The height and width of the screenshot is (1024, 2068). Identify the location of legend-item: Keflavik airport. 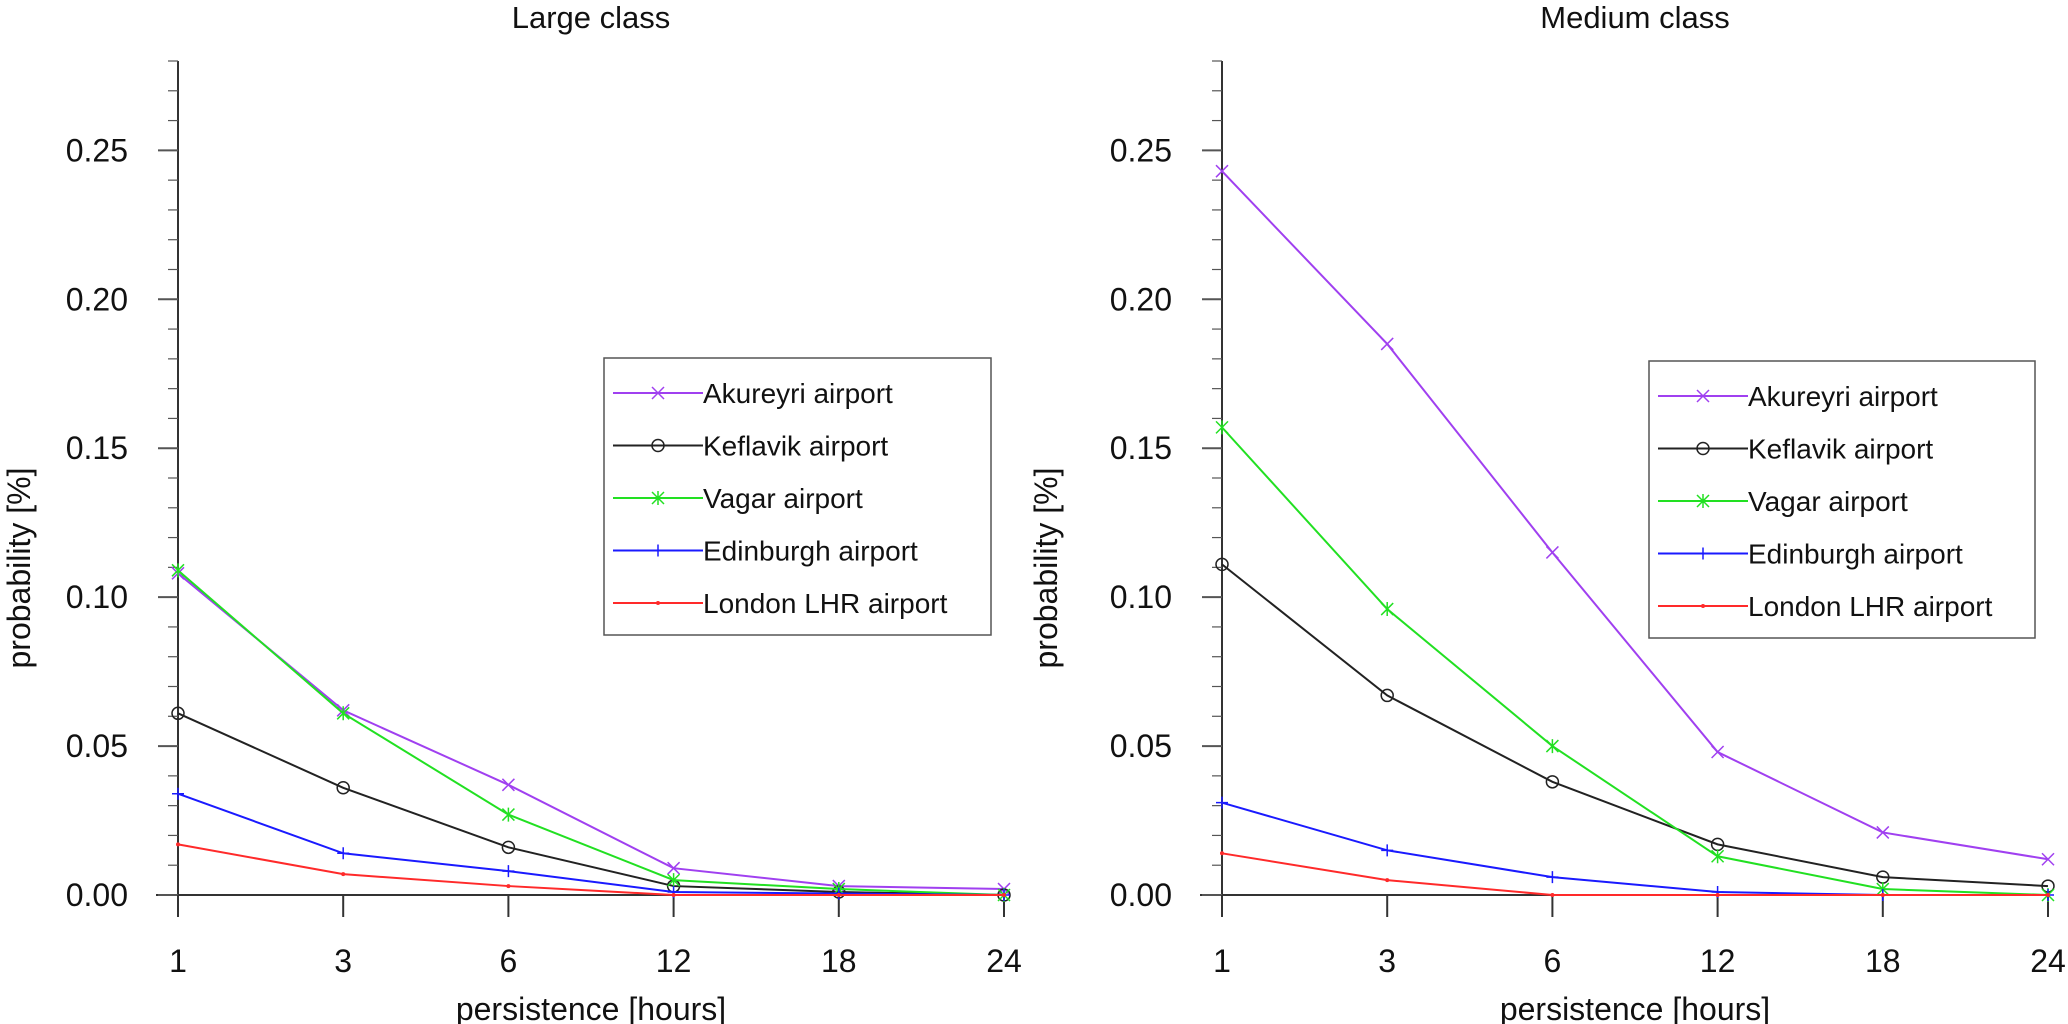
(750, 446).